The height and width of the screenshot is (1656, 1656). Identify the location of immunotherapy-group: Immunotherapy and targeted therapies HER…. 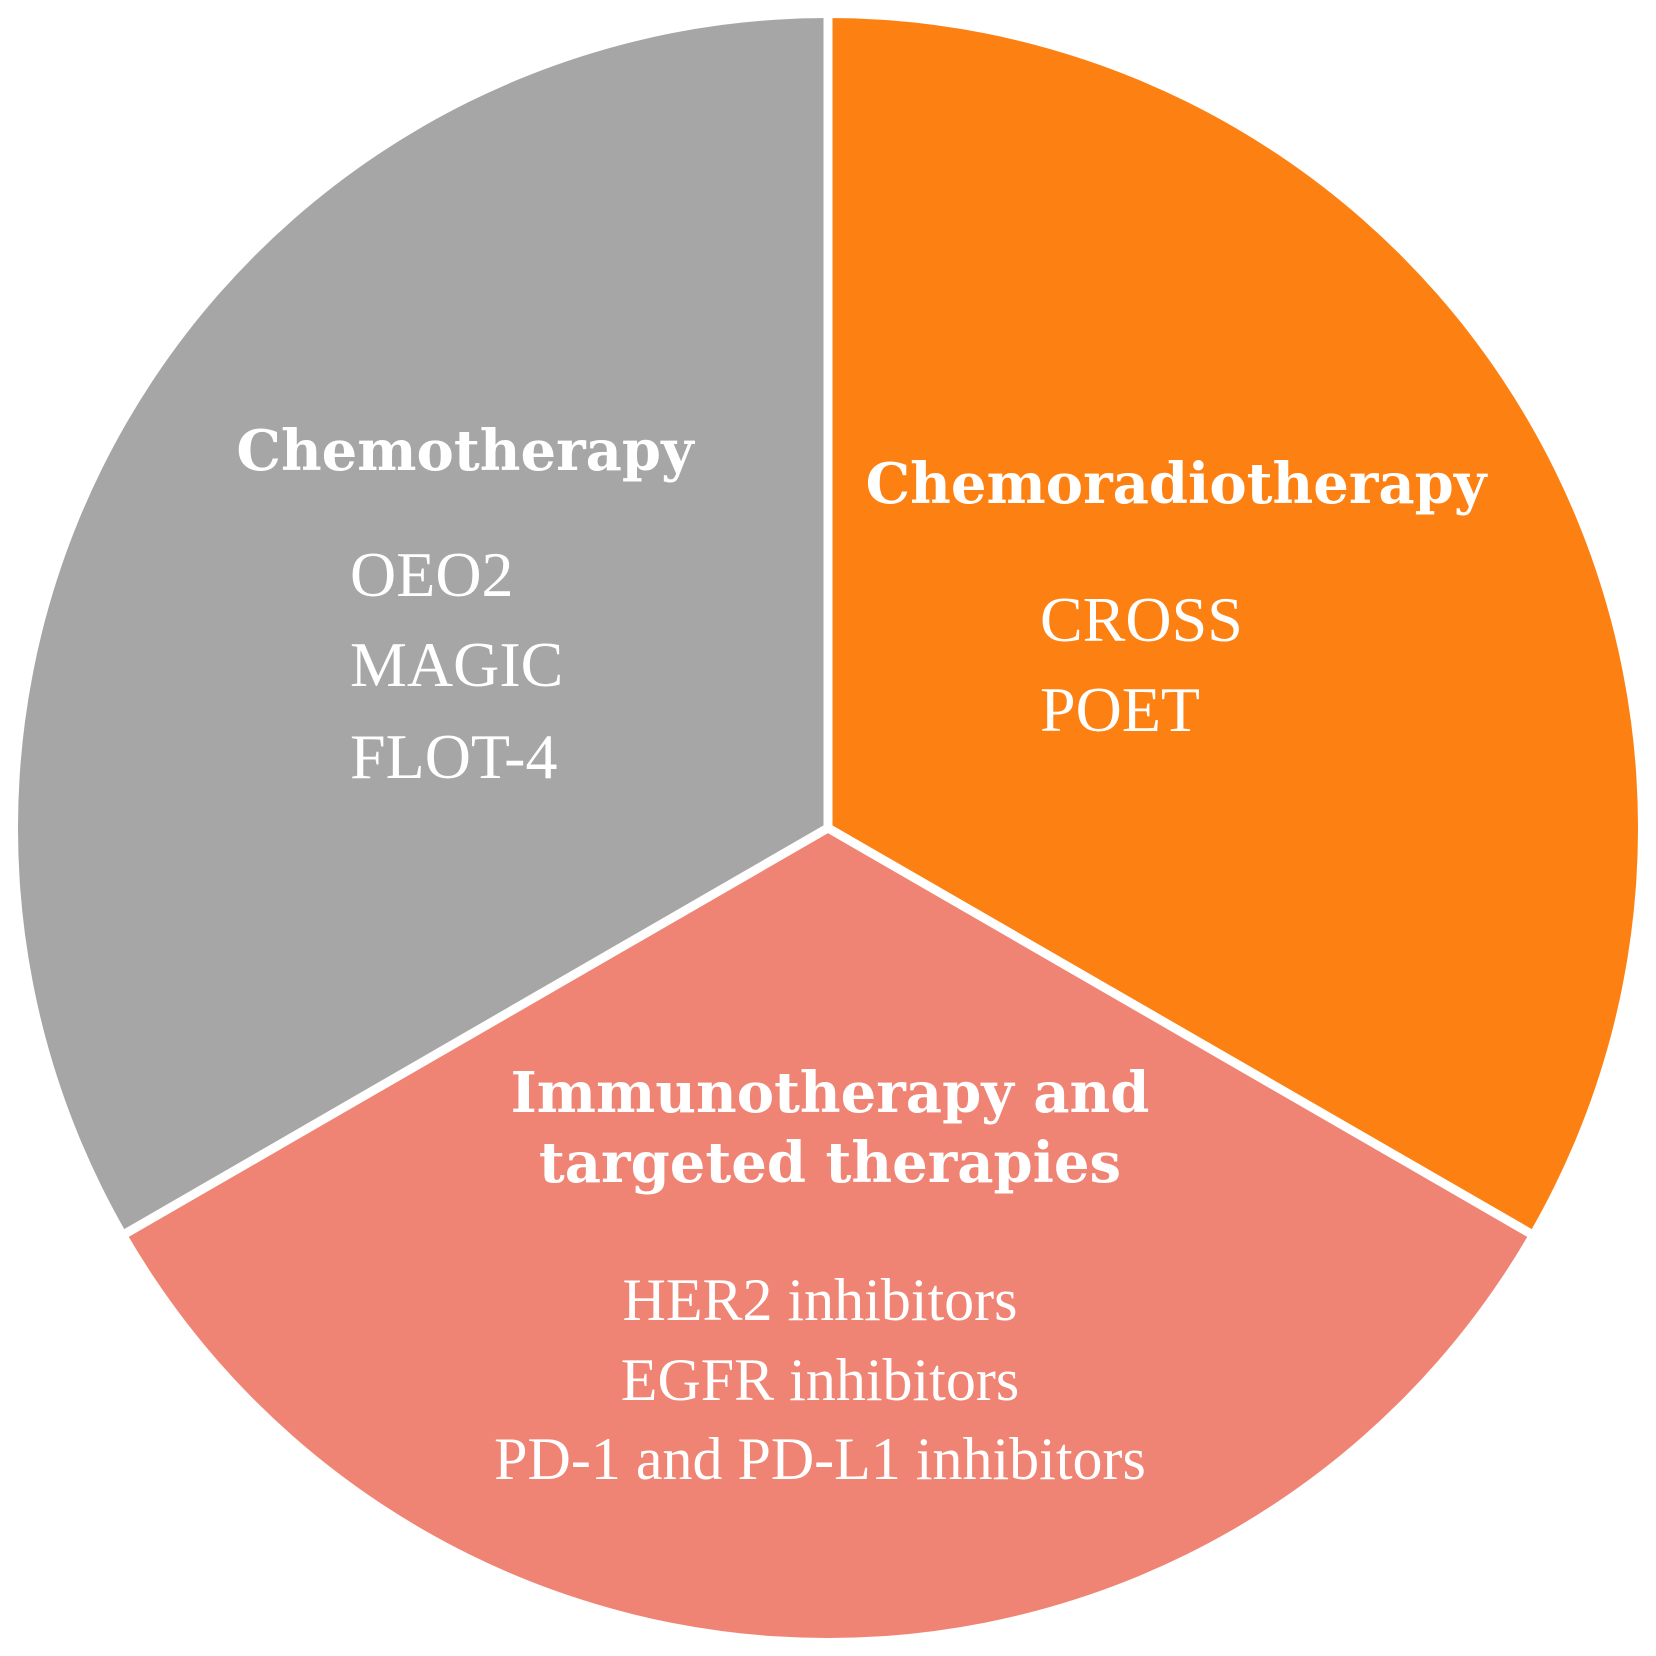
(821, 1276).